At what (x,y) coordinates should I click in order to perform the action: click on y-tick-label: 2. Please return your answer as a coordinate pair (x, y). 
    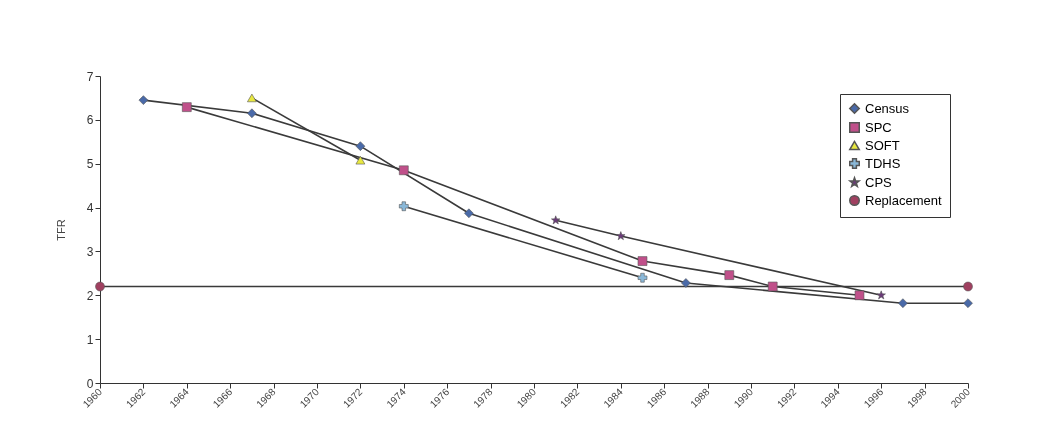
    Looking at the image, I should click on (90, 295).